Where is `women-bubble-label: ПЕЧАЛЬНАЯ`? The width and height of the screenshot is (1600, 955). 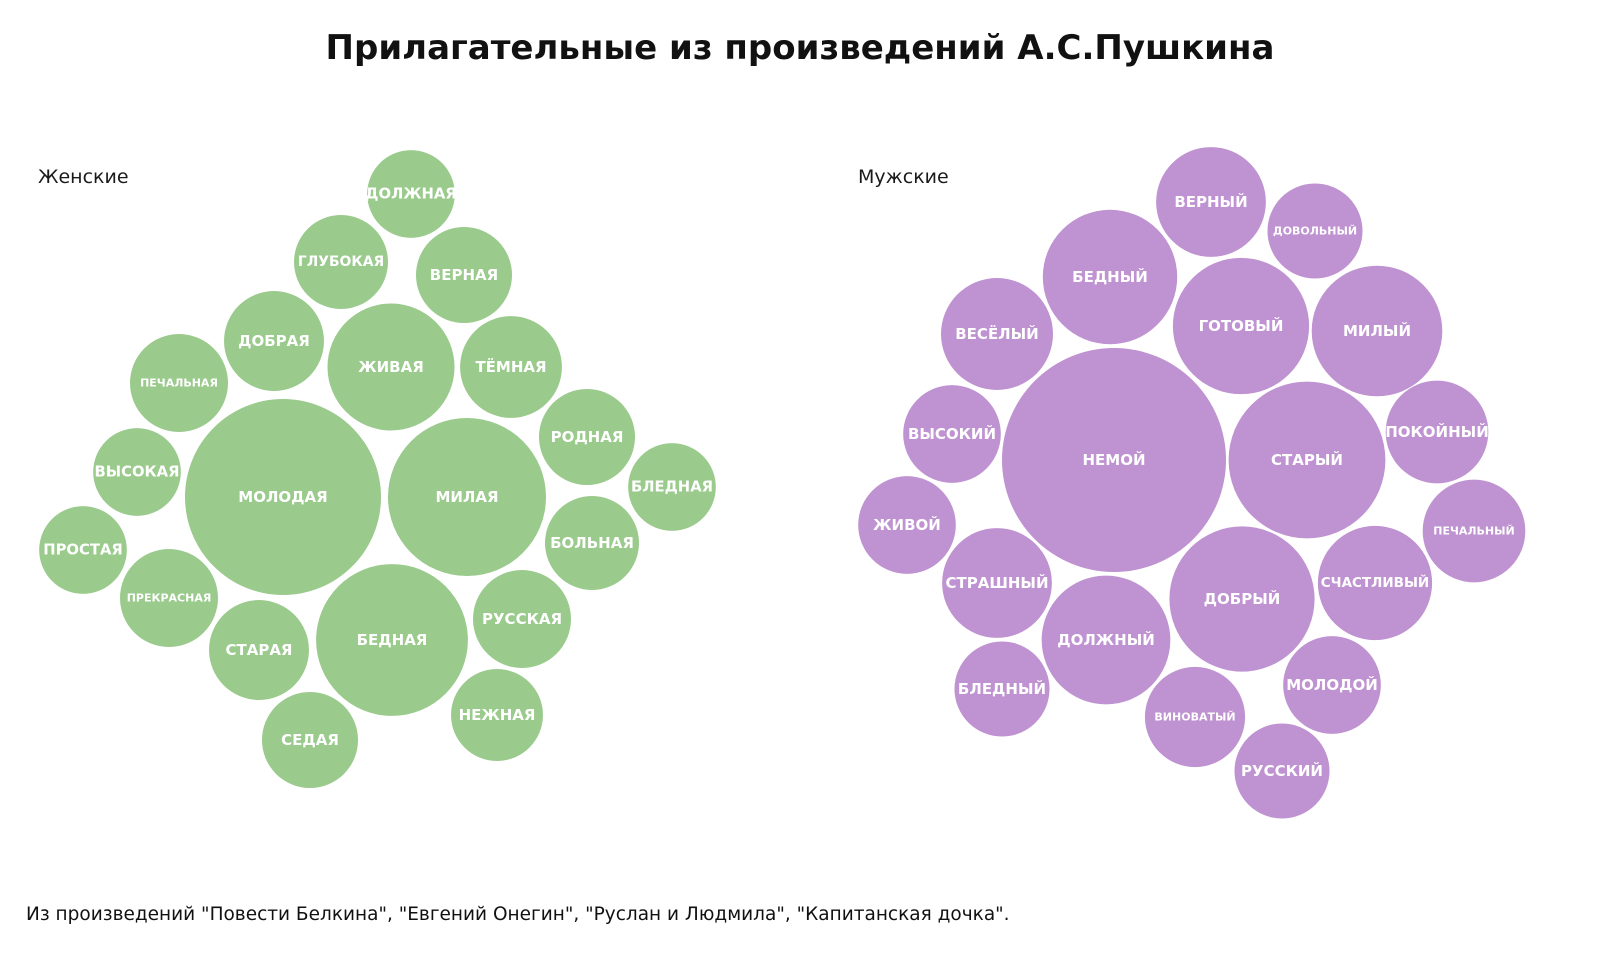 women-bubble-label: ПЕЧАЛЬНАЯ is located at coordinates (179, 383).